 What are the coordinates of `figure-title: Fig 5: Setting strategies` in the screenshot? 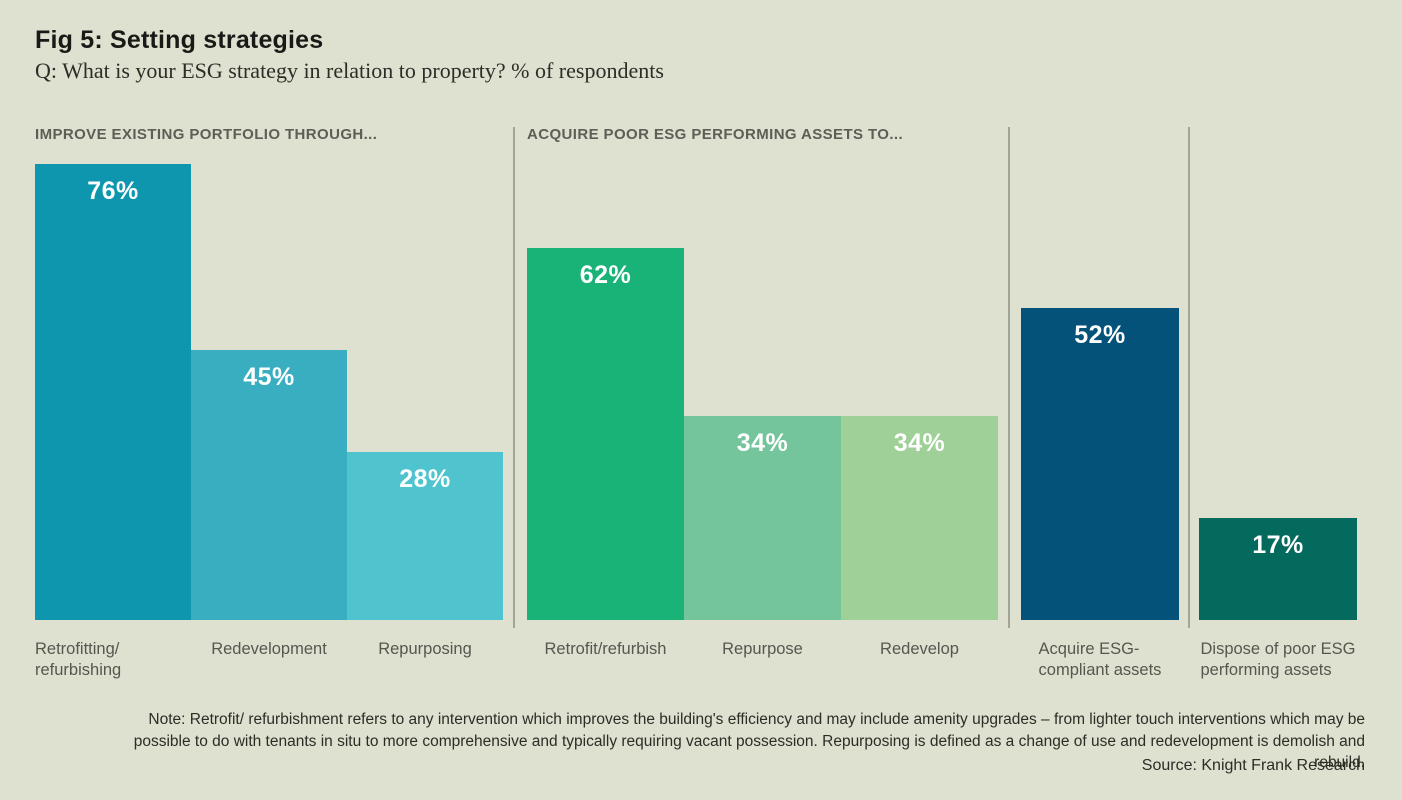 It's located at (179, 40).